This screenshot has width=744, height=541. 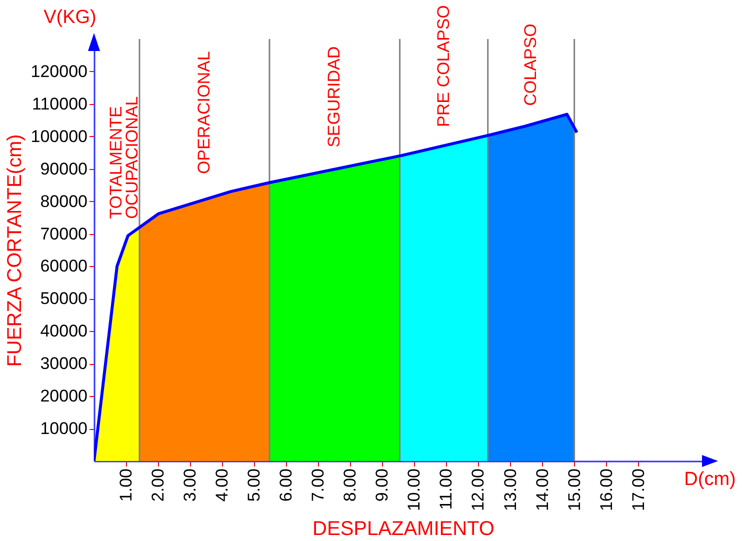 I want to click on x-axis-title: DESPLAZAMIENTO, so click(x=403, y=529).